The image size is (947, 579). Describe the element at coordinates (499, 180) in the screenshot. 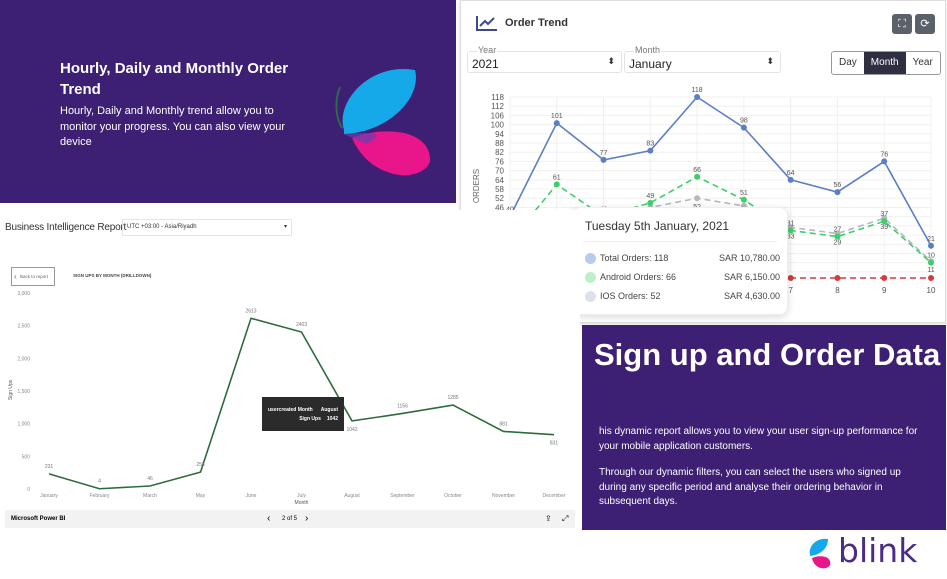

I see `y-tick-label: 64` at that location.